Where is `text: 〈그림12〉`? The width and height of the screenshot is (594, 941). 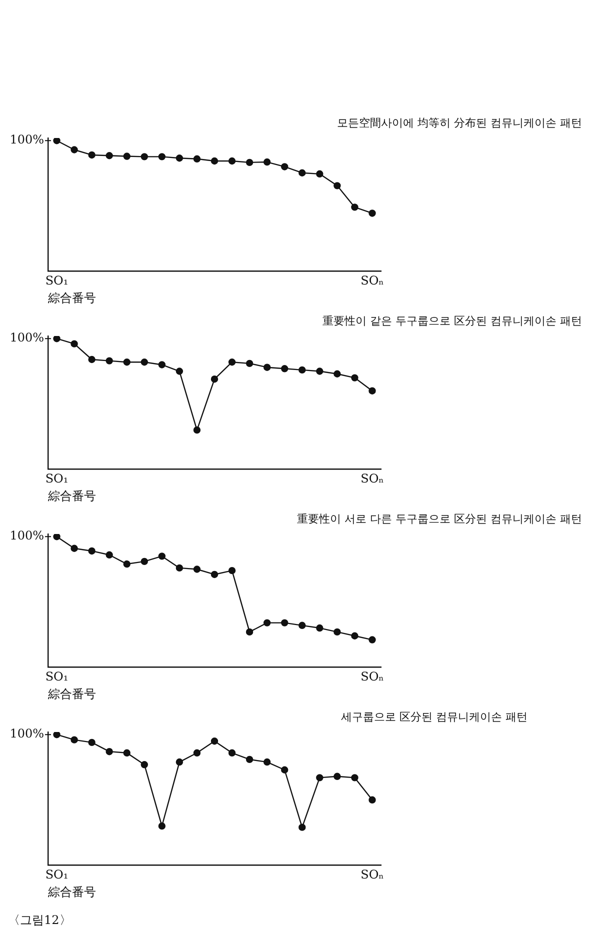 text: 〈그림12〉 is located at coordinates (40, 920).